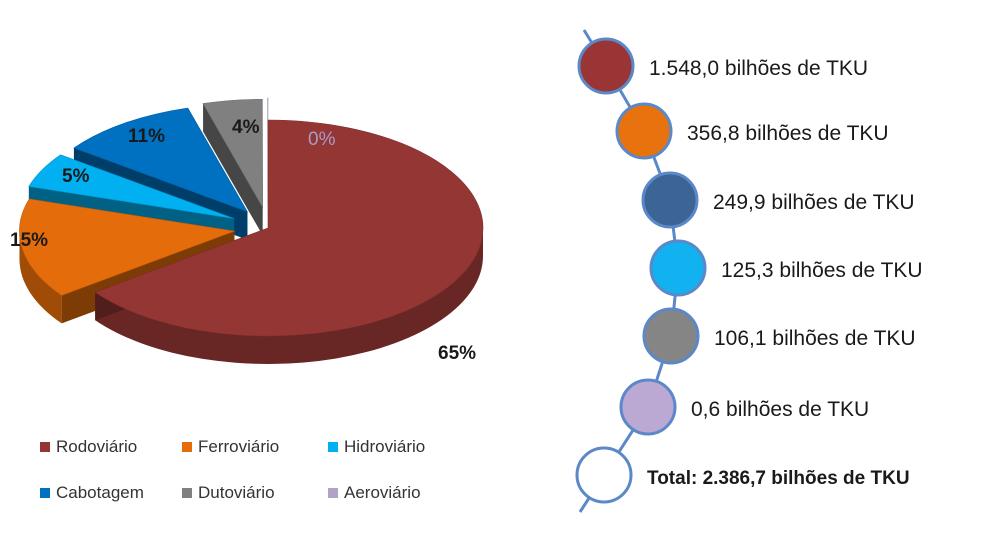 The height and width of the screenshot is (535, 984). What do you see at coordinates (457, 353) in the screenshot?
I see `pct-label-rodoviario: 65%` at bounding box center [457, 353].